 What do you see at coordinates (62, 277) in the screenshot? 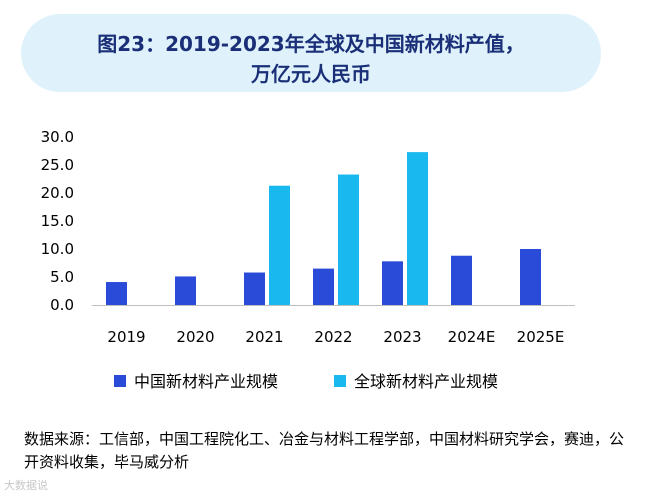
I see `y-tick-label: 5.0` at bounding box center [62, 277].